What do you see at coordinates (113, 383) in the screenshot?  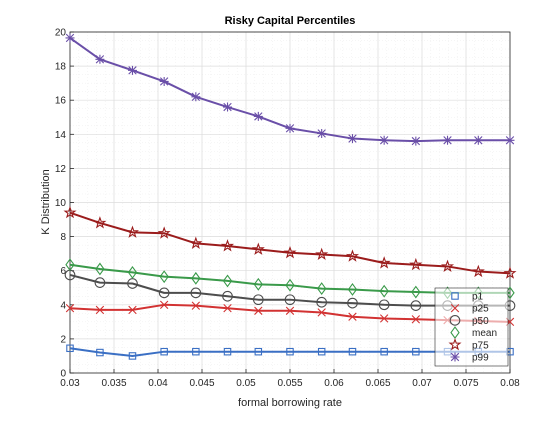 I see `x-tick-label: 0.035` at bounding box center [113, 383].